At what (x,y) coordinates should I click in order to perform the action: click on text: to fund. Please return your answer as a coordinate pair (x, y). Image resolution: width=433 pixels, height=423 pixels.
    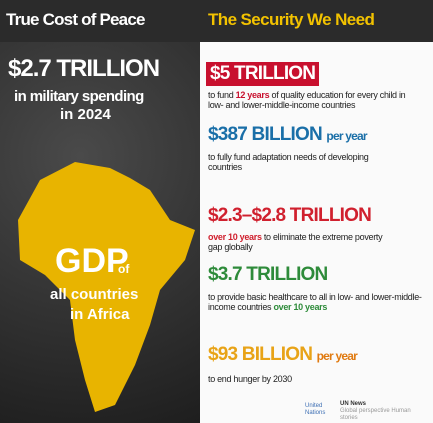
    Looking at the image, I should click on (221, 95).